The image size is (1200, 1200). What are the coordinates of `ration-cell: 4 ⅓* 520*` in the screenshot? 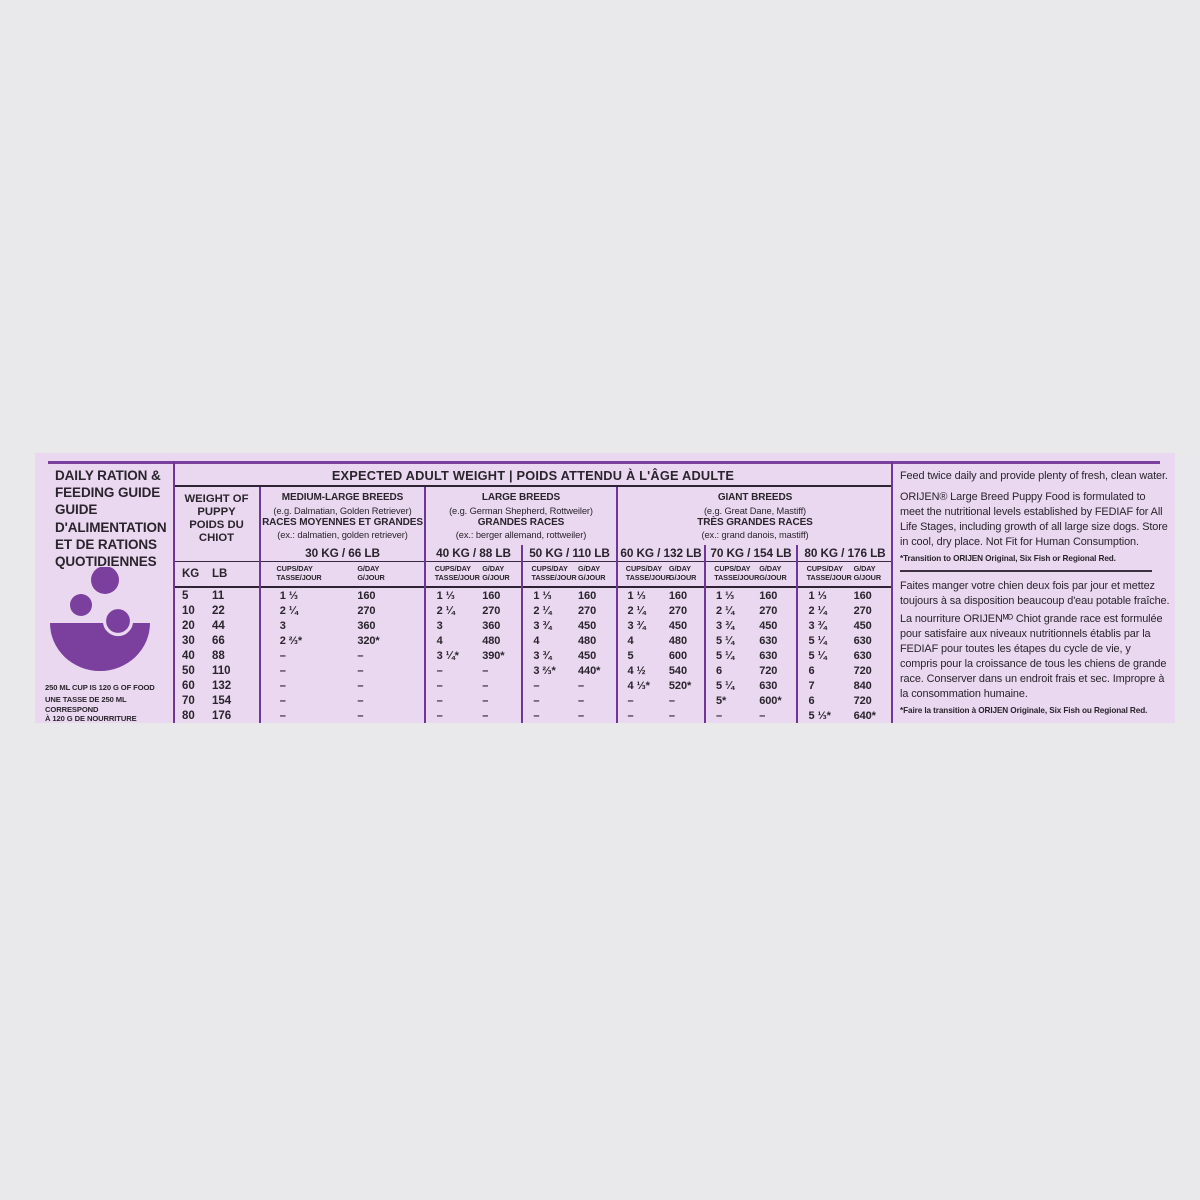 It's located at (661, 686).